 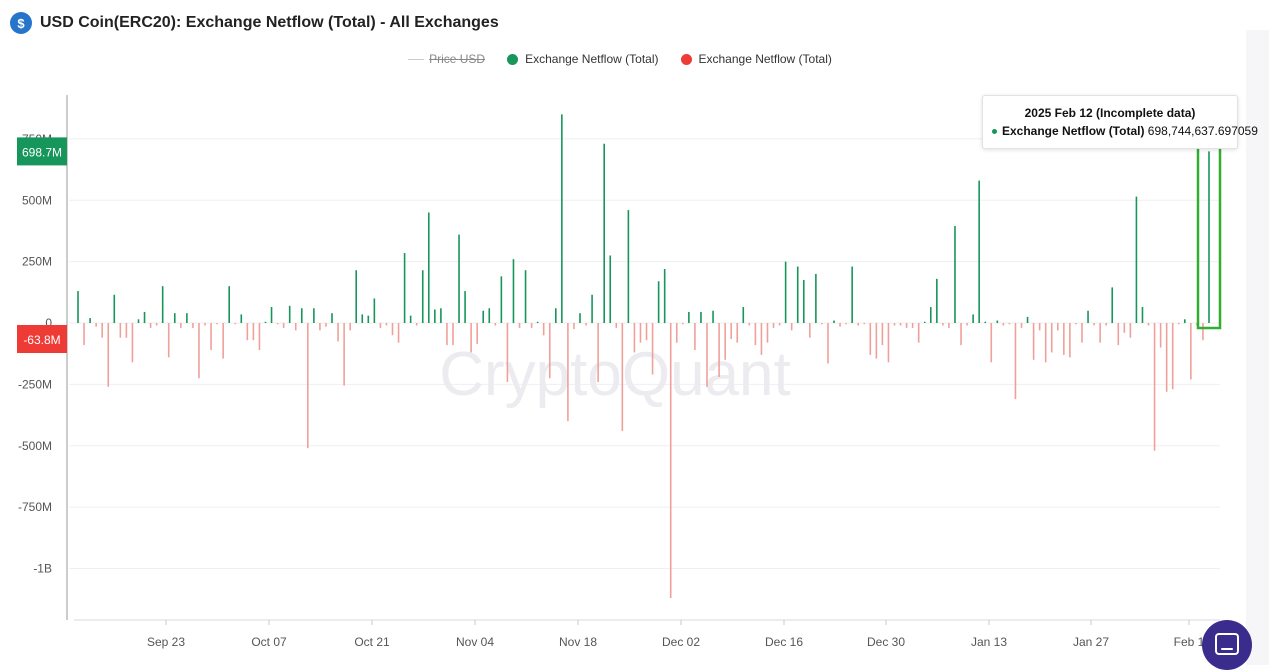 I want to click on current-negative-label: -63.8M, so click(x=41, y=340).